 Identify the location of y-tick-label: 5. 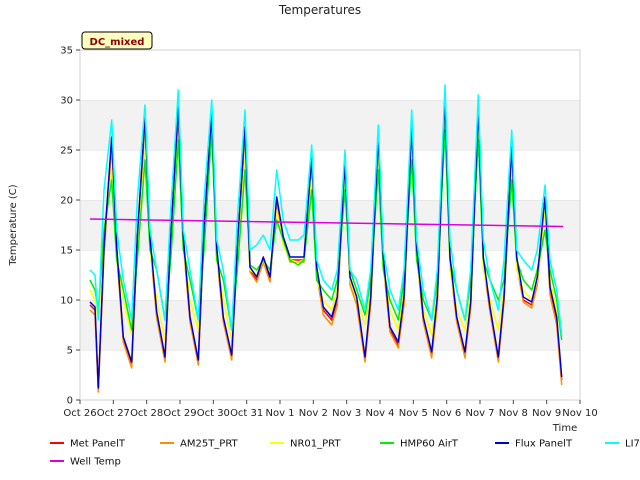
(70, 351).